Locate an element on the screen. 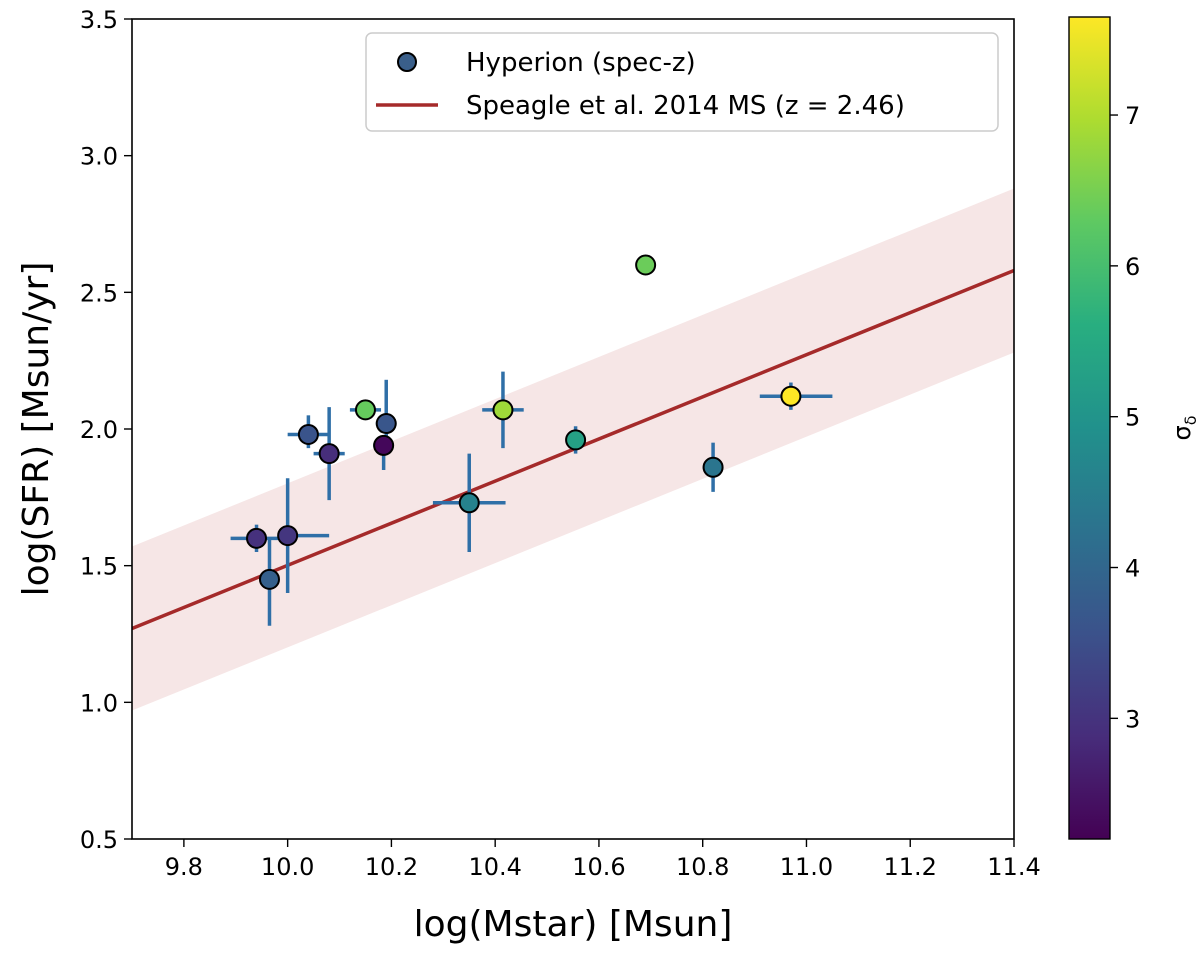 This screenshot has height=957, width=1200. colorbar-tick-label-4: 7 is located at coordinates (1132, 116).